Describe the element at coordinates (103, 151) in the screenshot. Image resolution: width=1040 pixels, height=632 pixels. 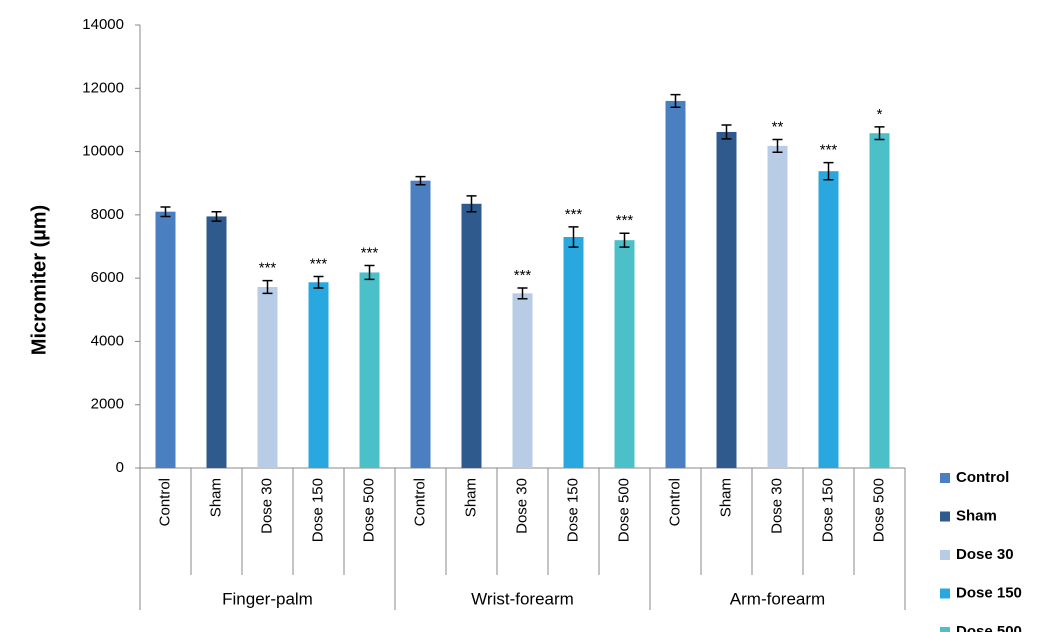
I see `y-tick-label: 10000` at that location.